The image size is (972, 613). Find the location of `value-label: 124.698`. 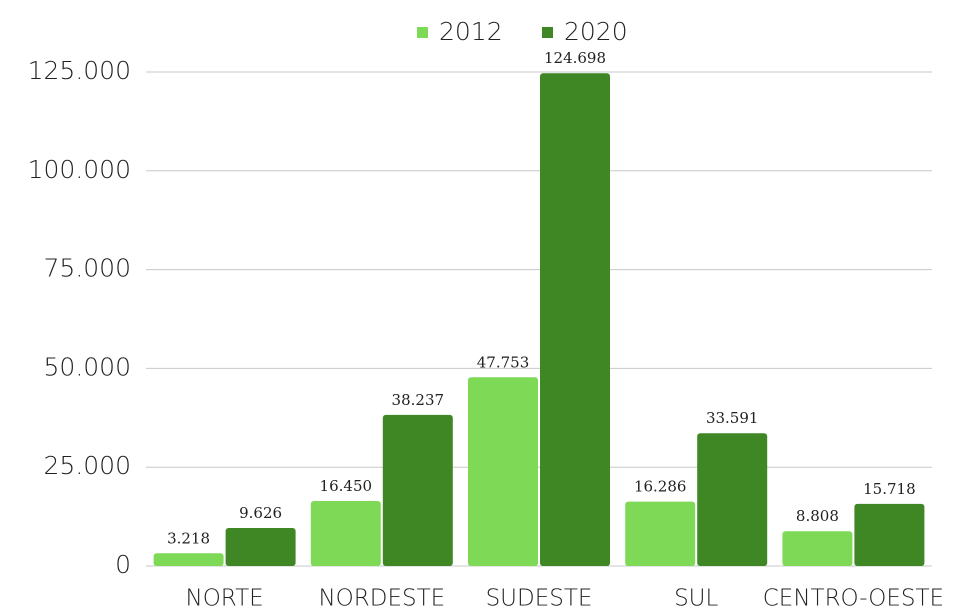

value-label: 124.698 is located at coordinates (575, 58).